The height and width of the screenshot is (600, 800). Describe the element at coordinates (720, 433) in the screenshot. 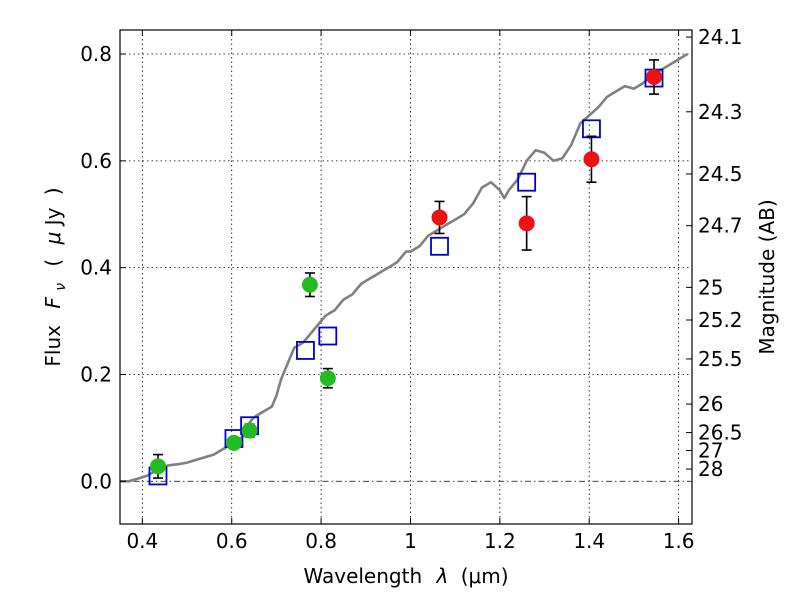

I see `mag-tick-label: 26.5` at that location.